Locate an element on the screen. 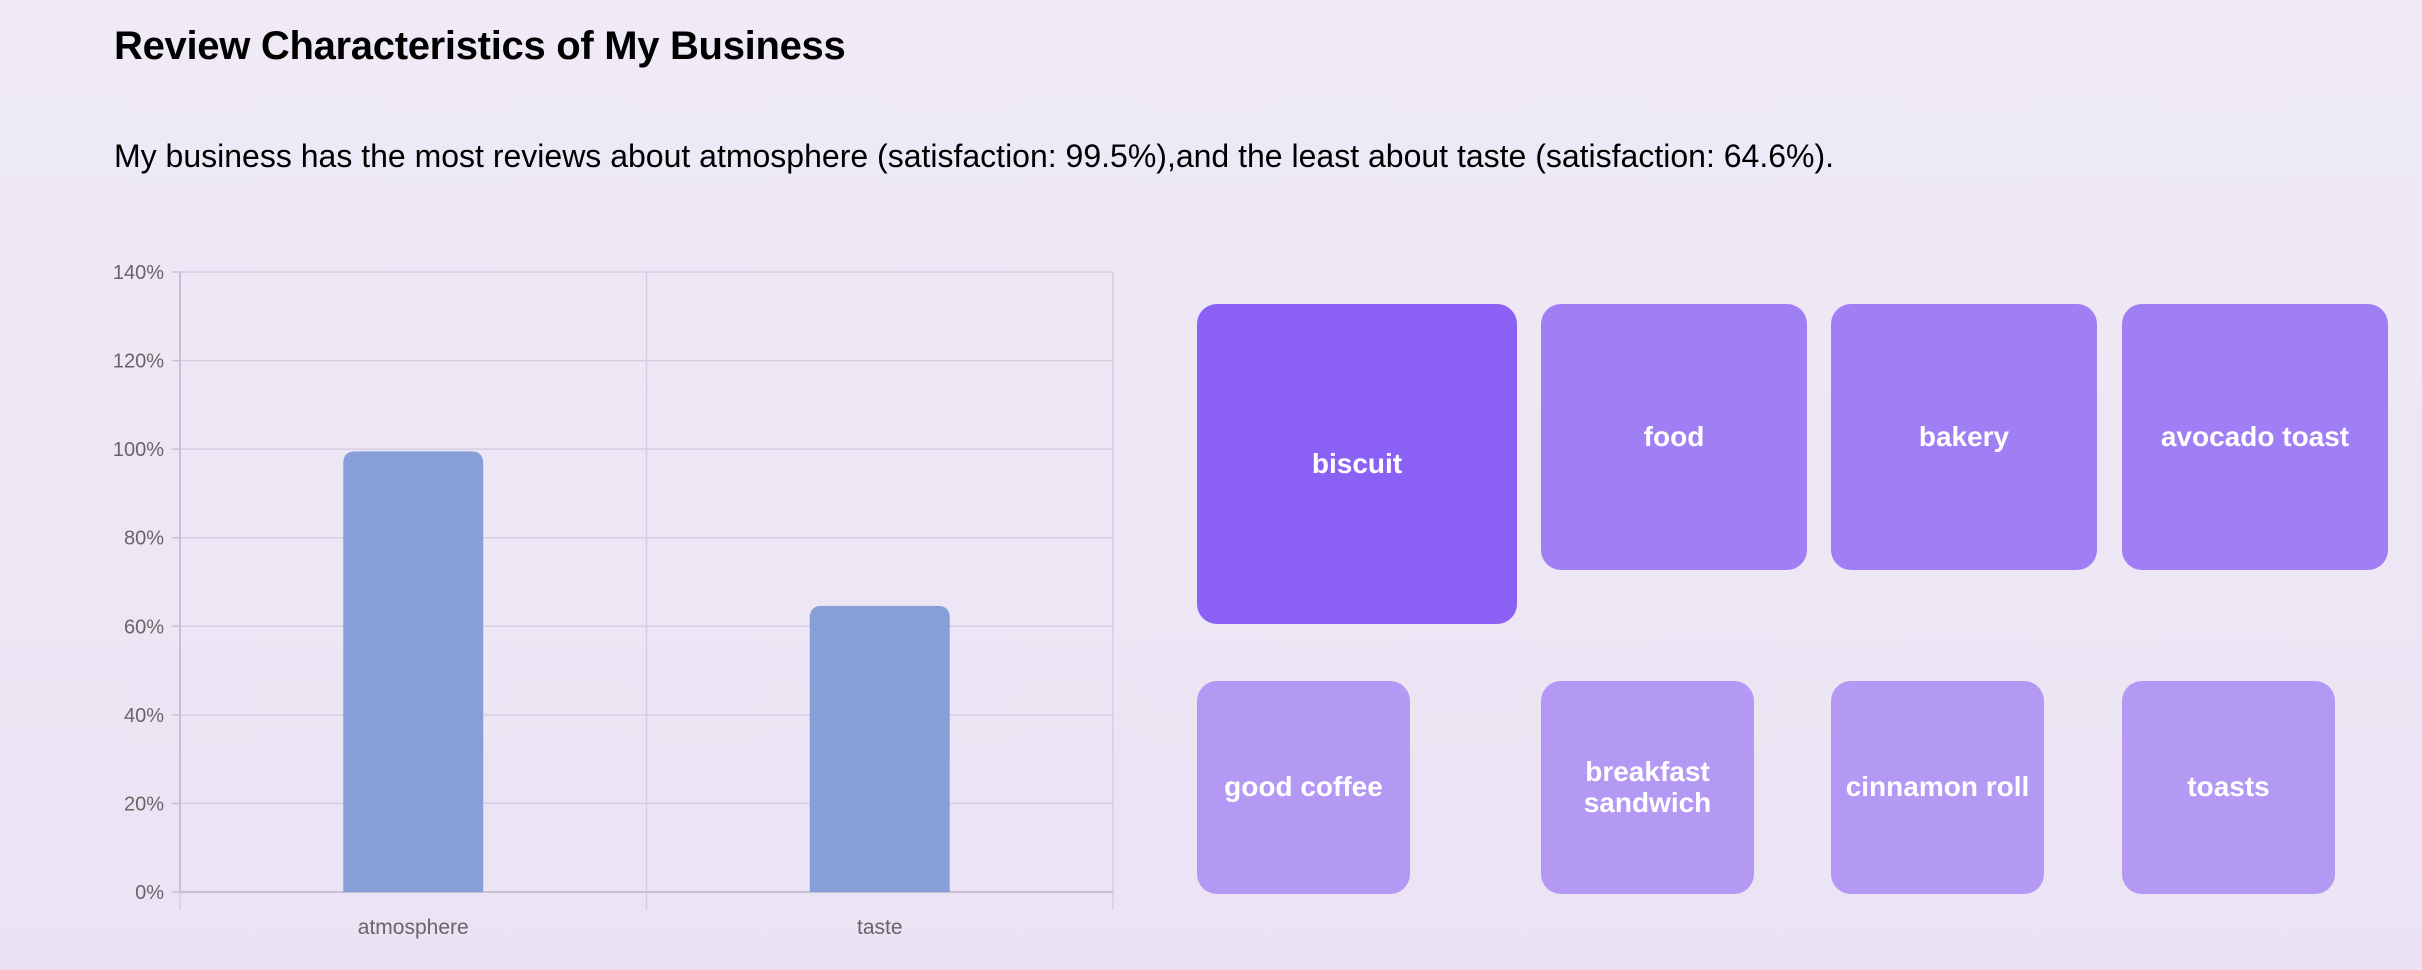 This screenshot has height=970, width=2422. keyword-tile-cinnamon-roll: cinnamon roll is located at coordinates (1937, 787).